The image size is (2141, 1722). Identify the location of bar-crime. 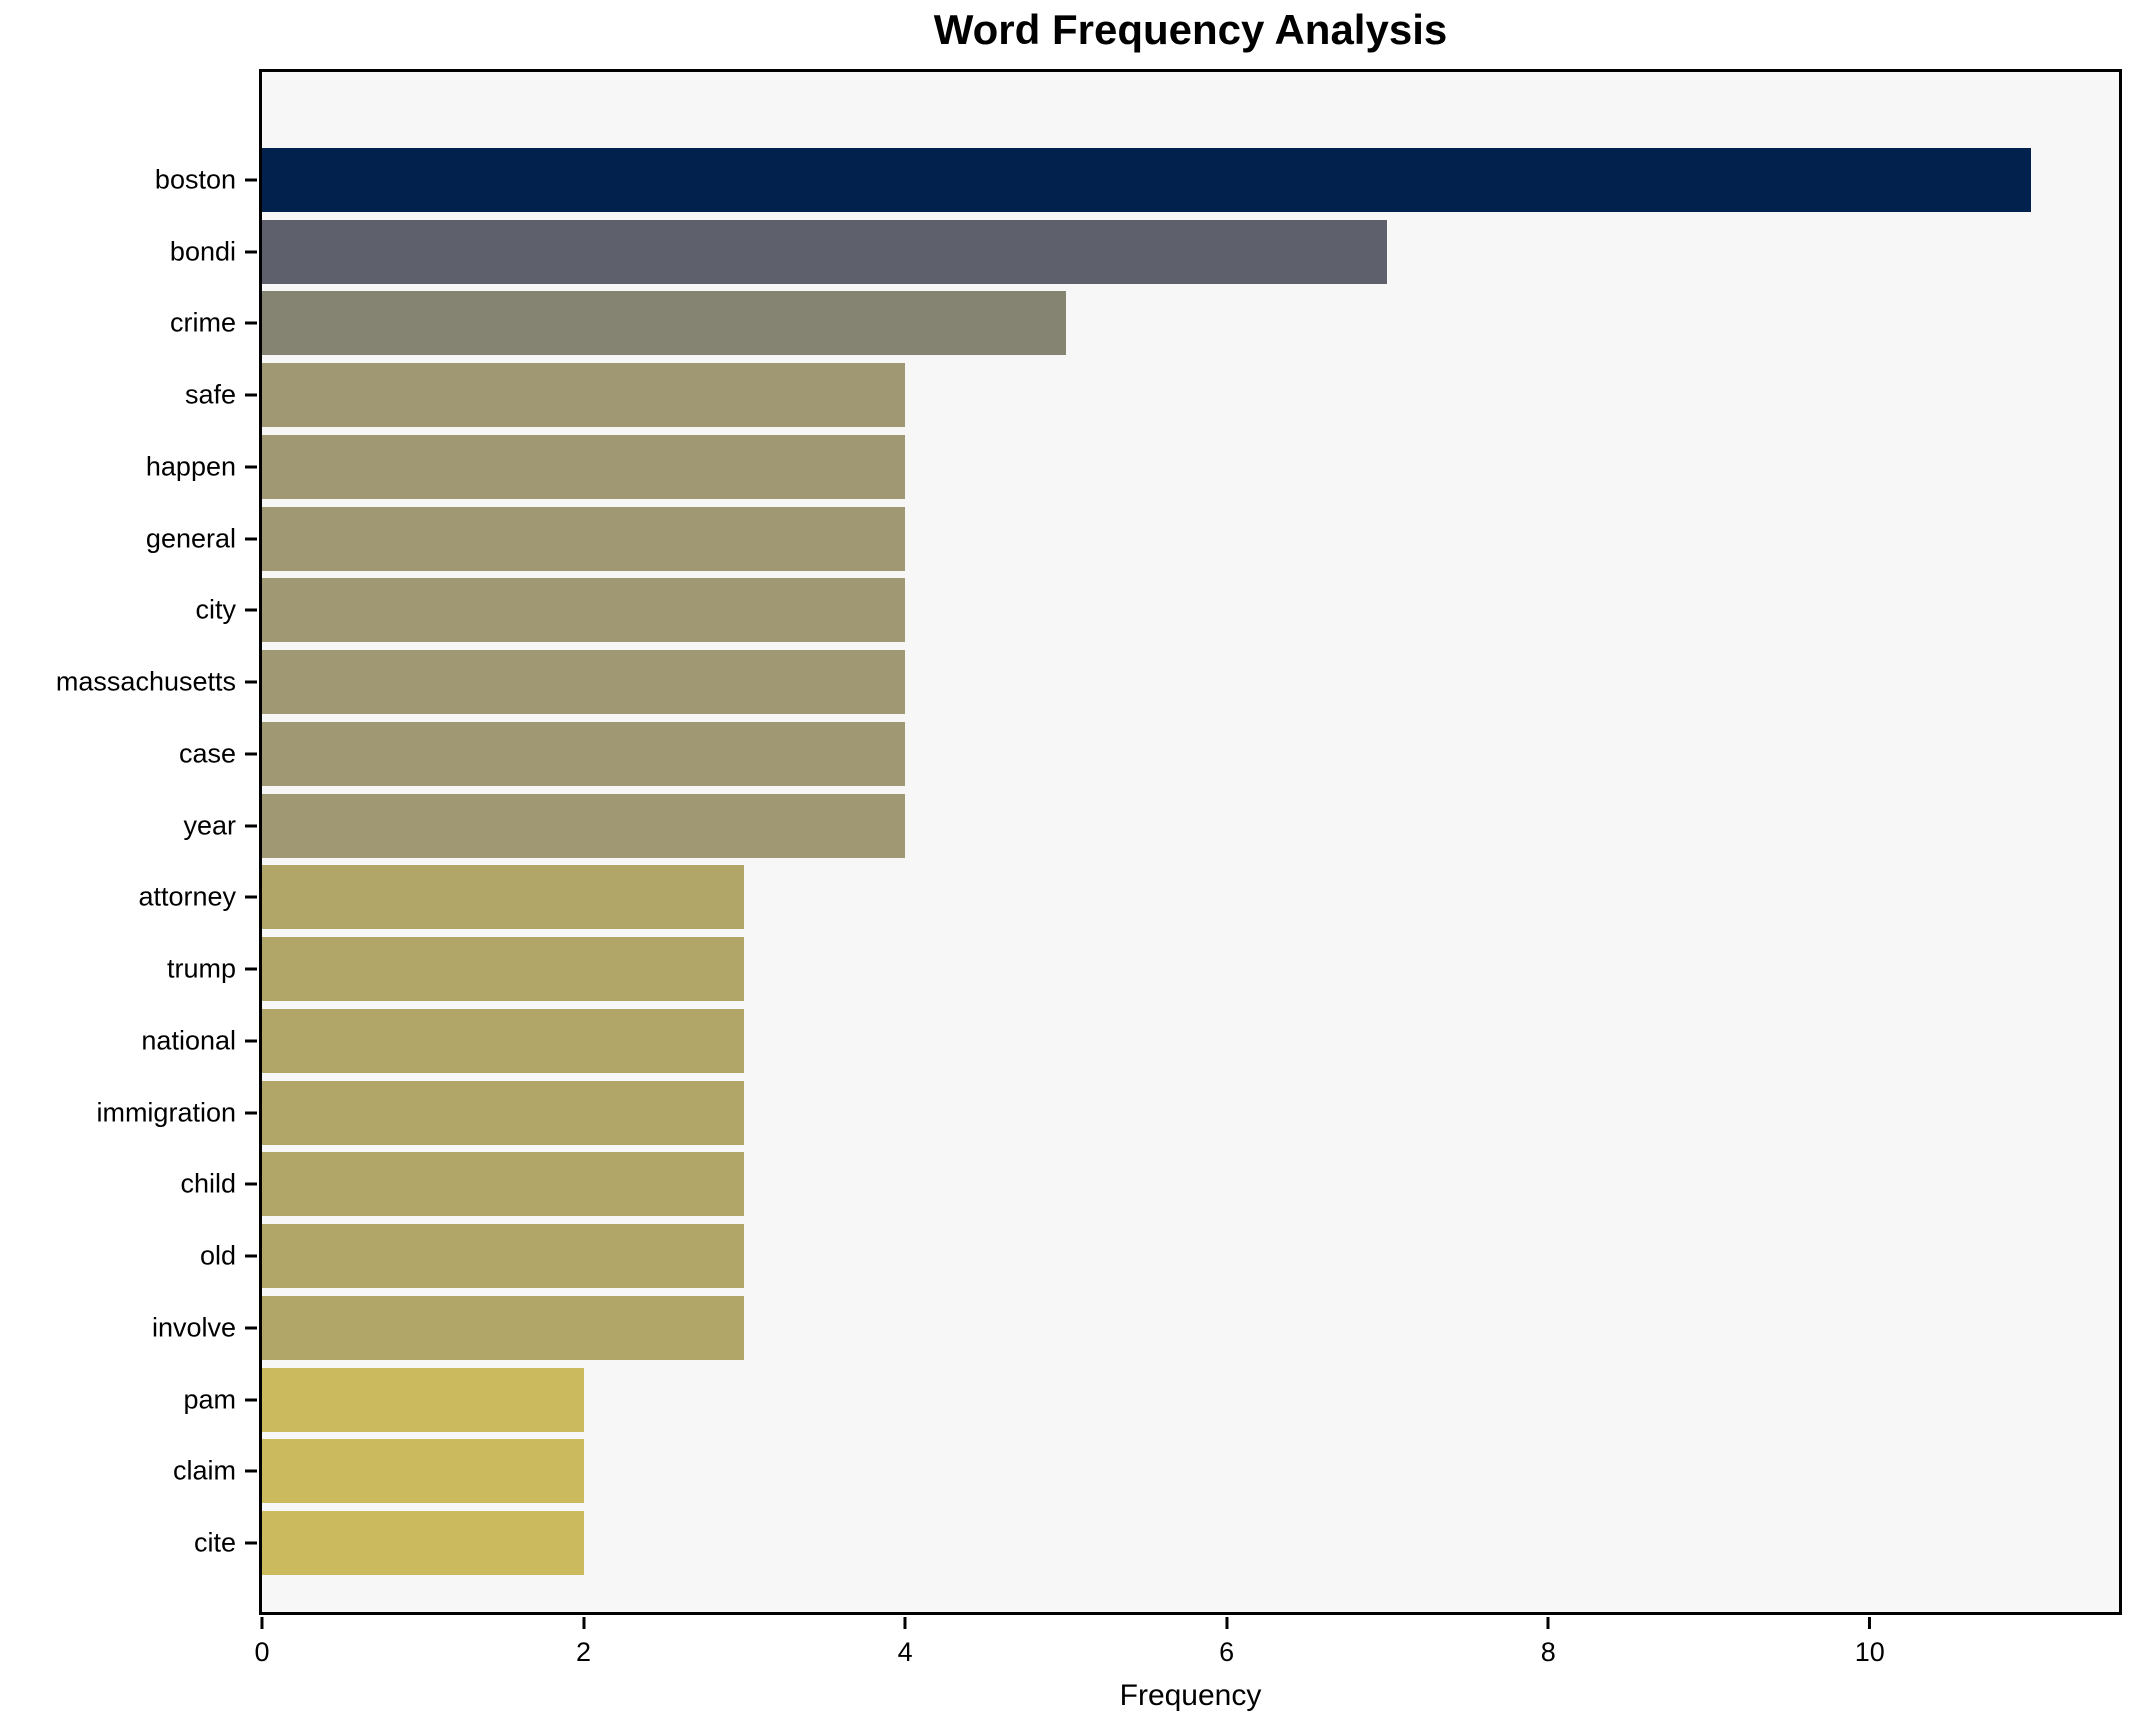
(664, 323).